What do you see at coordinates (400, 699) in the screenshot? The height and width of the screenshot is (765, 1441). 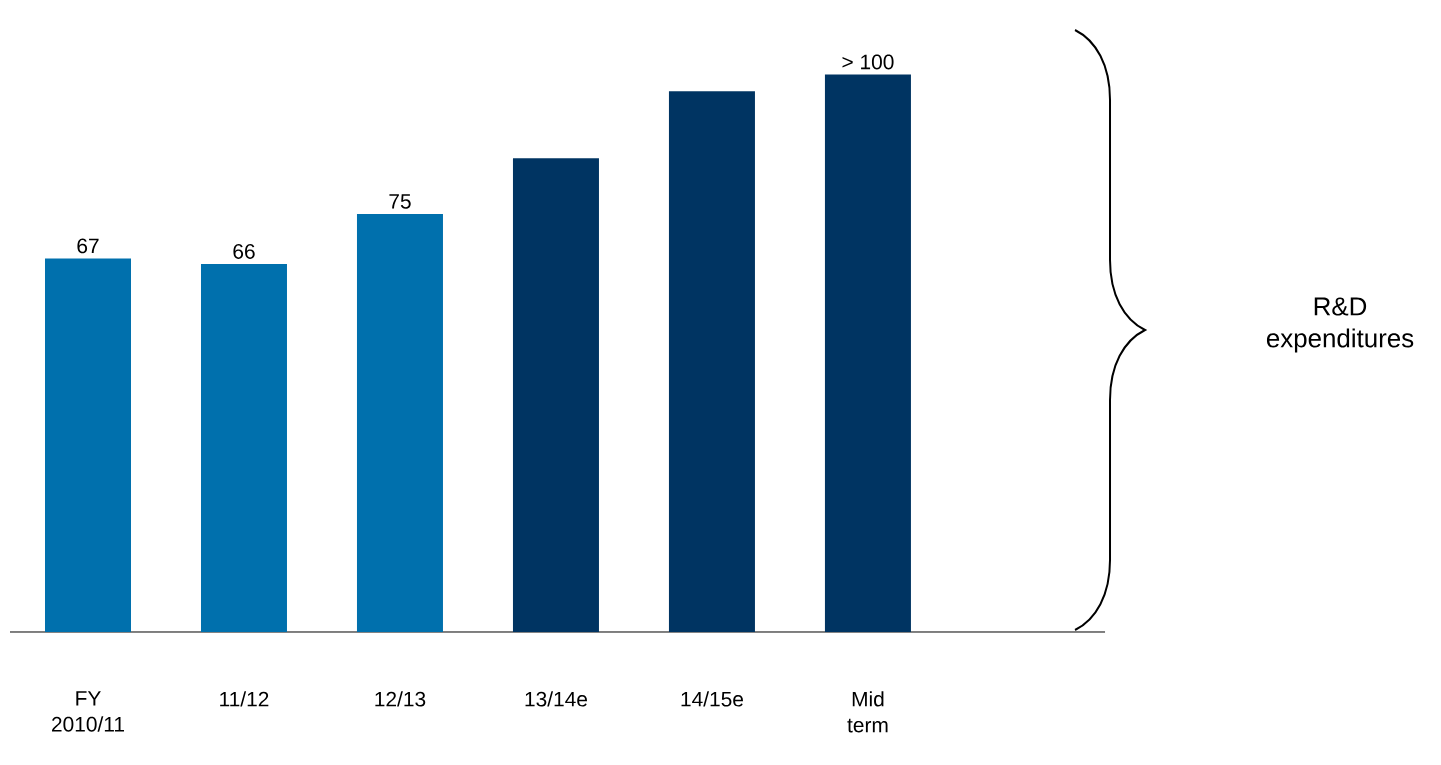 I see `x-tick-label: 12/13` at bounding box center [400, 699].